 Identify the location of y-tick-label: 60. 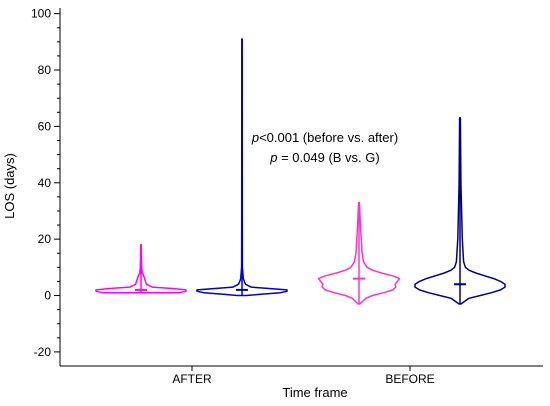
(45, 126).